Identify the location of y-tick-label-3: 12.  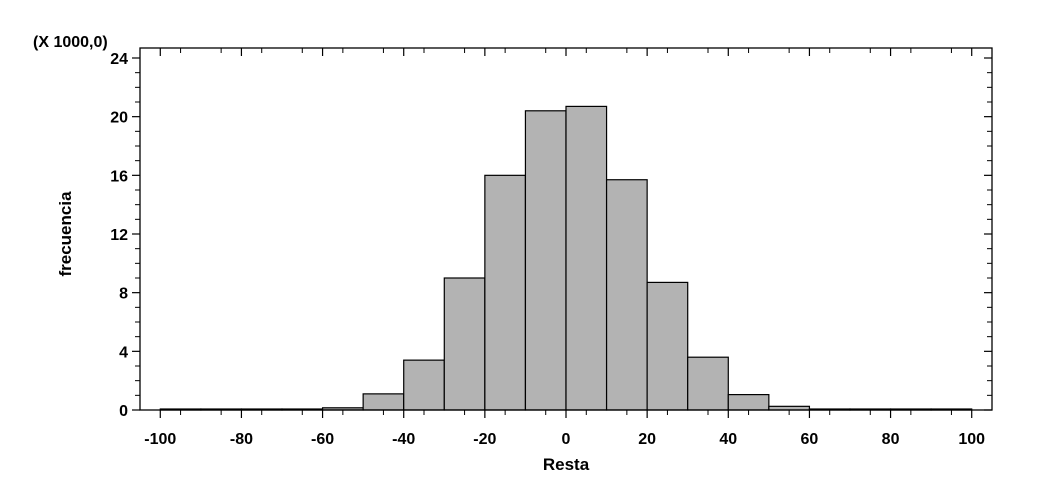
(119, 235).